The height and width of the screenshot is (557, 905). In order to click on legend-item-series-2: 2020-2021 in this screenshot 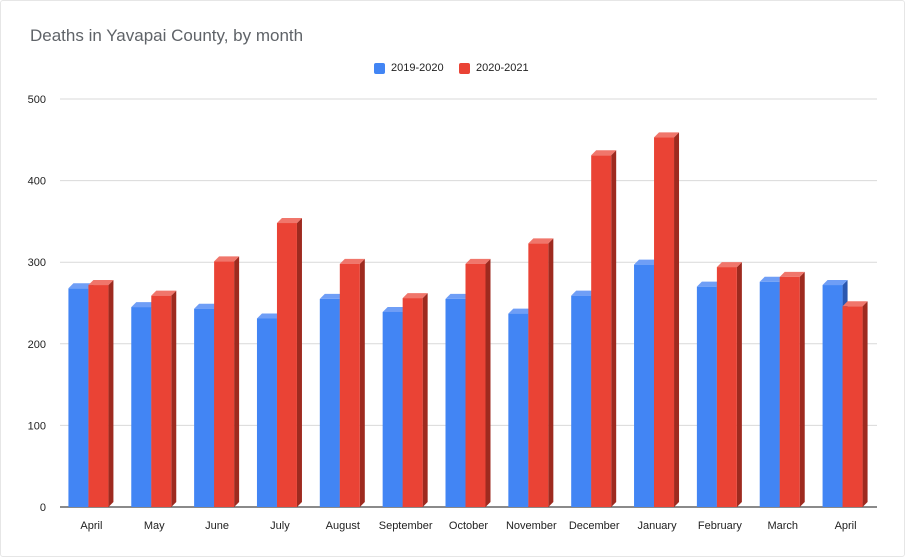, I will do `click(494, 68)`.